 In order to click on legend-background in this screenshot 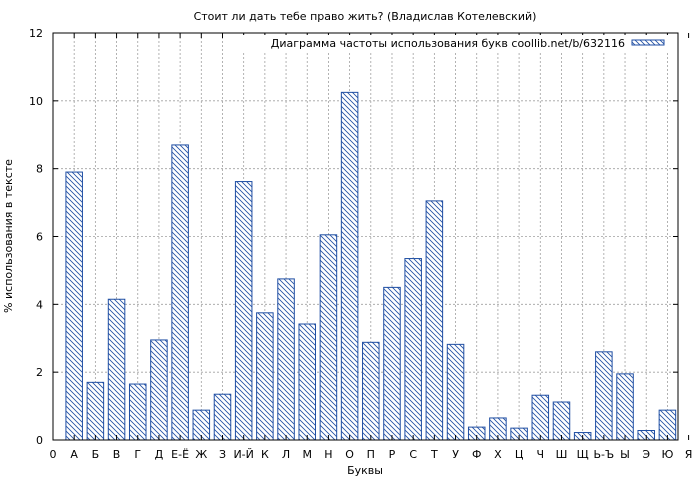, I will do `click(456, 43)`.